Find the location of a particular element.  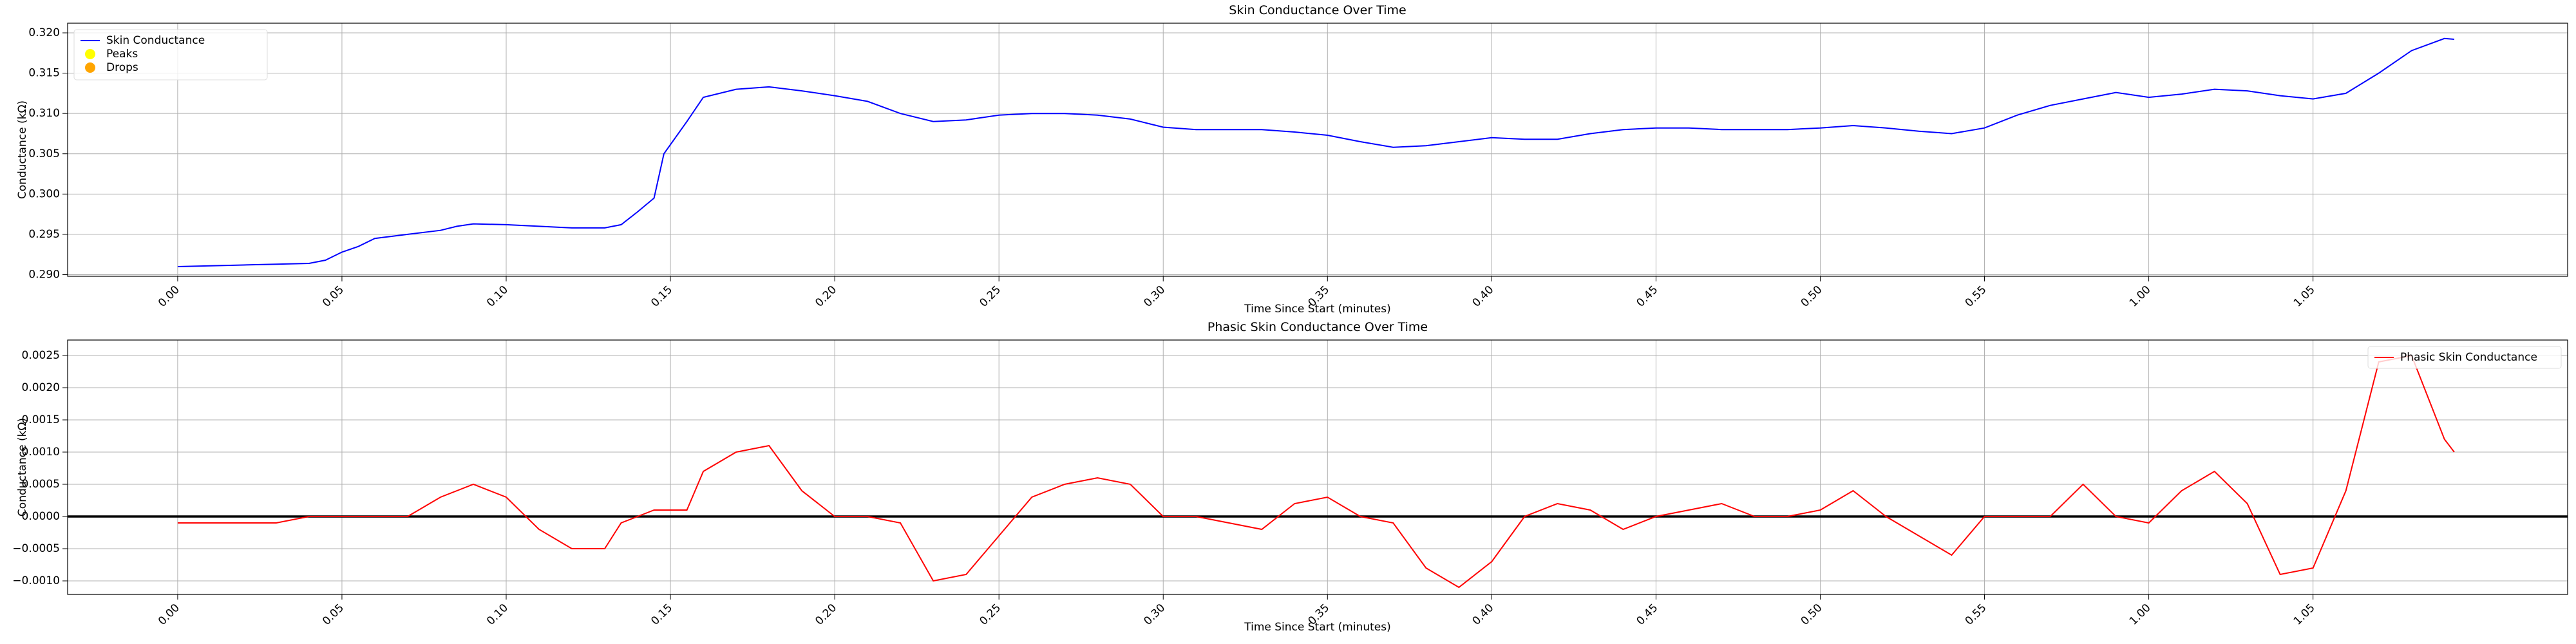

y-tick-label: 0.0025 is located at coordinates (41, 355).